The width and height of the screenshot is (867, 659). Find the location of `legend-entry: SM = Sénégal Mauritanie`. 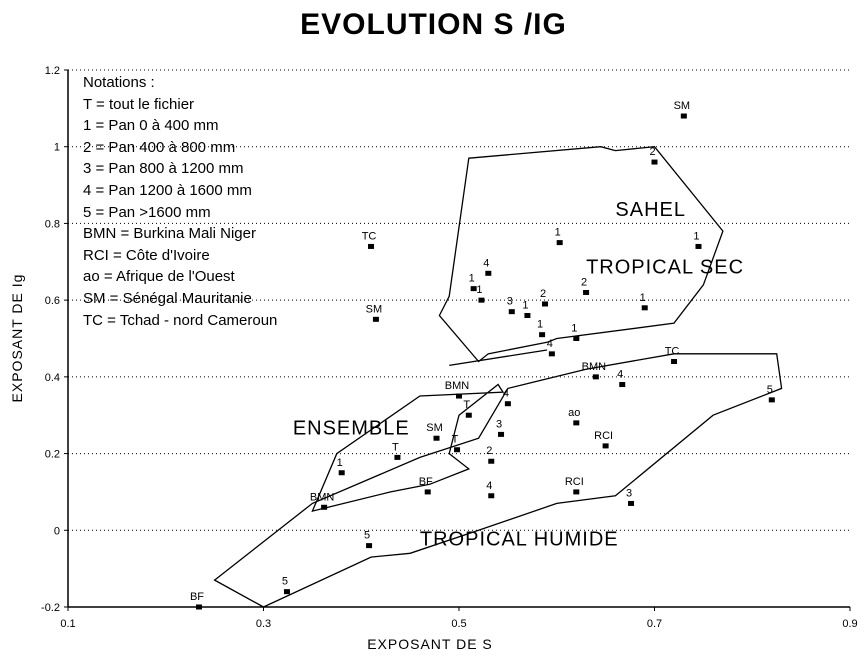

legend-entry: SM = Sénégal Mauritanie is located at coordinates (167, 298).